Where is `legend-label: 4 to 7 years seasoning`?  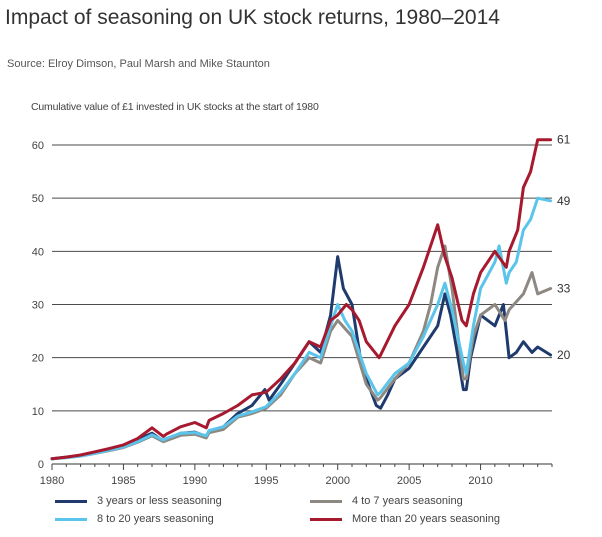 legend-label: 4 to 7 years seasoning is located at coordinates (407, 501).